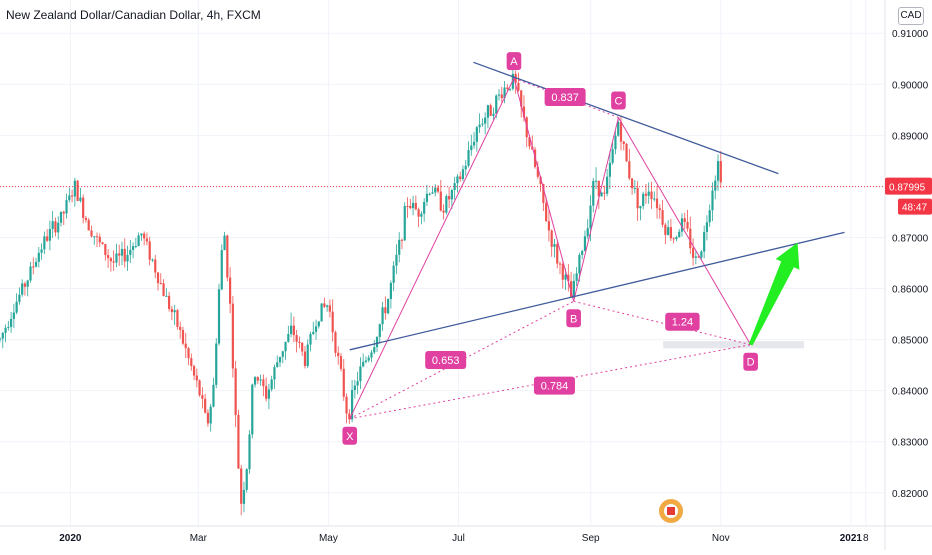  What do you see at coordinates (911, 16) in the screenshot?
I see `currency-button: CAD` at bounding box center [911, 16].